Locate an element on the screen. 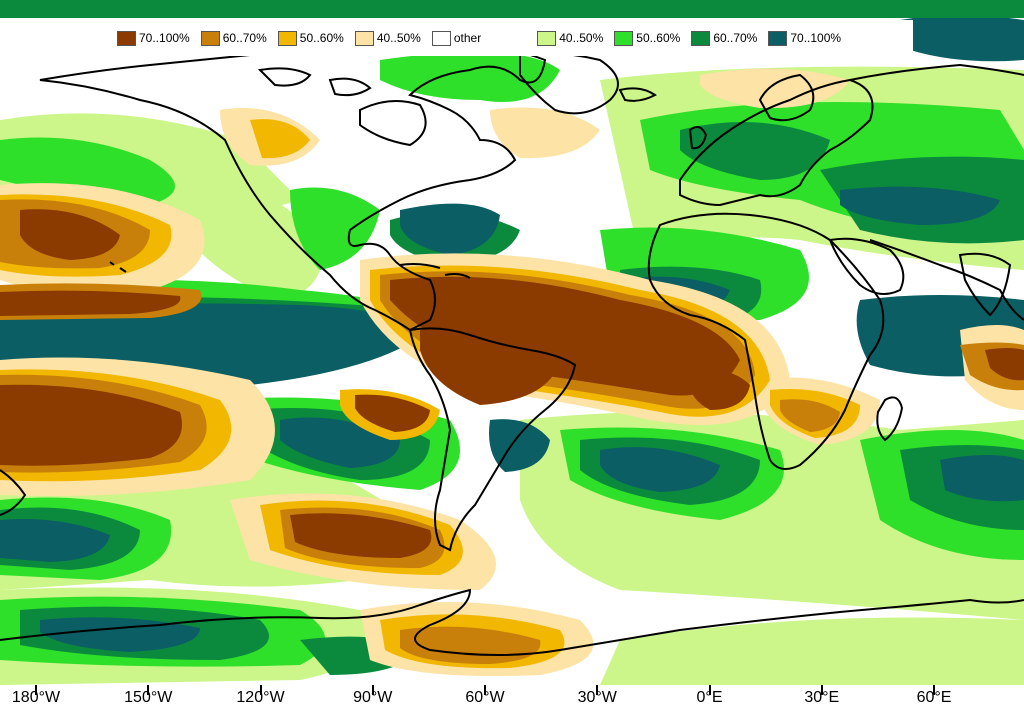 This screenshot has width=1024, height=720. coastline-india is located at coordinates (985, 284).